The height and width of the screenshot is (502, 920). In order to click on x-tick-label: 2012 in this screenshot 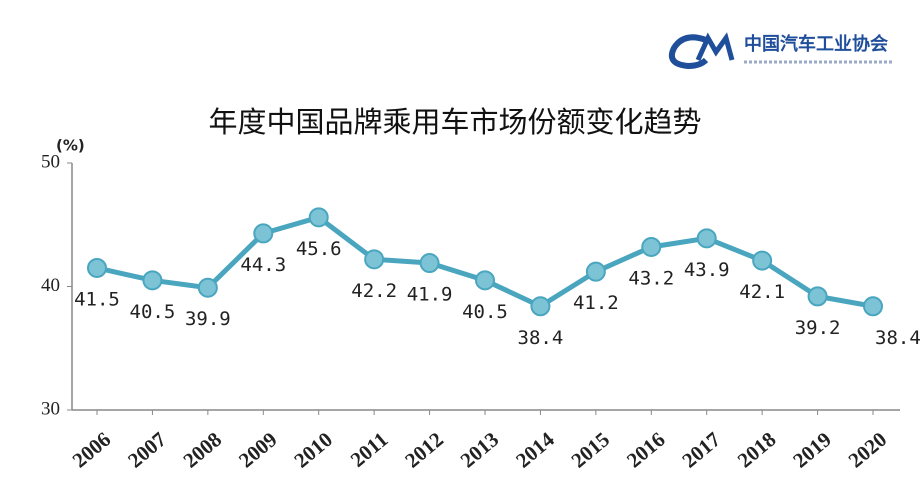, I will do `click(424, 449)`.